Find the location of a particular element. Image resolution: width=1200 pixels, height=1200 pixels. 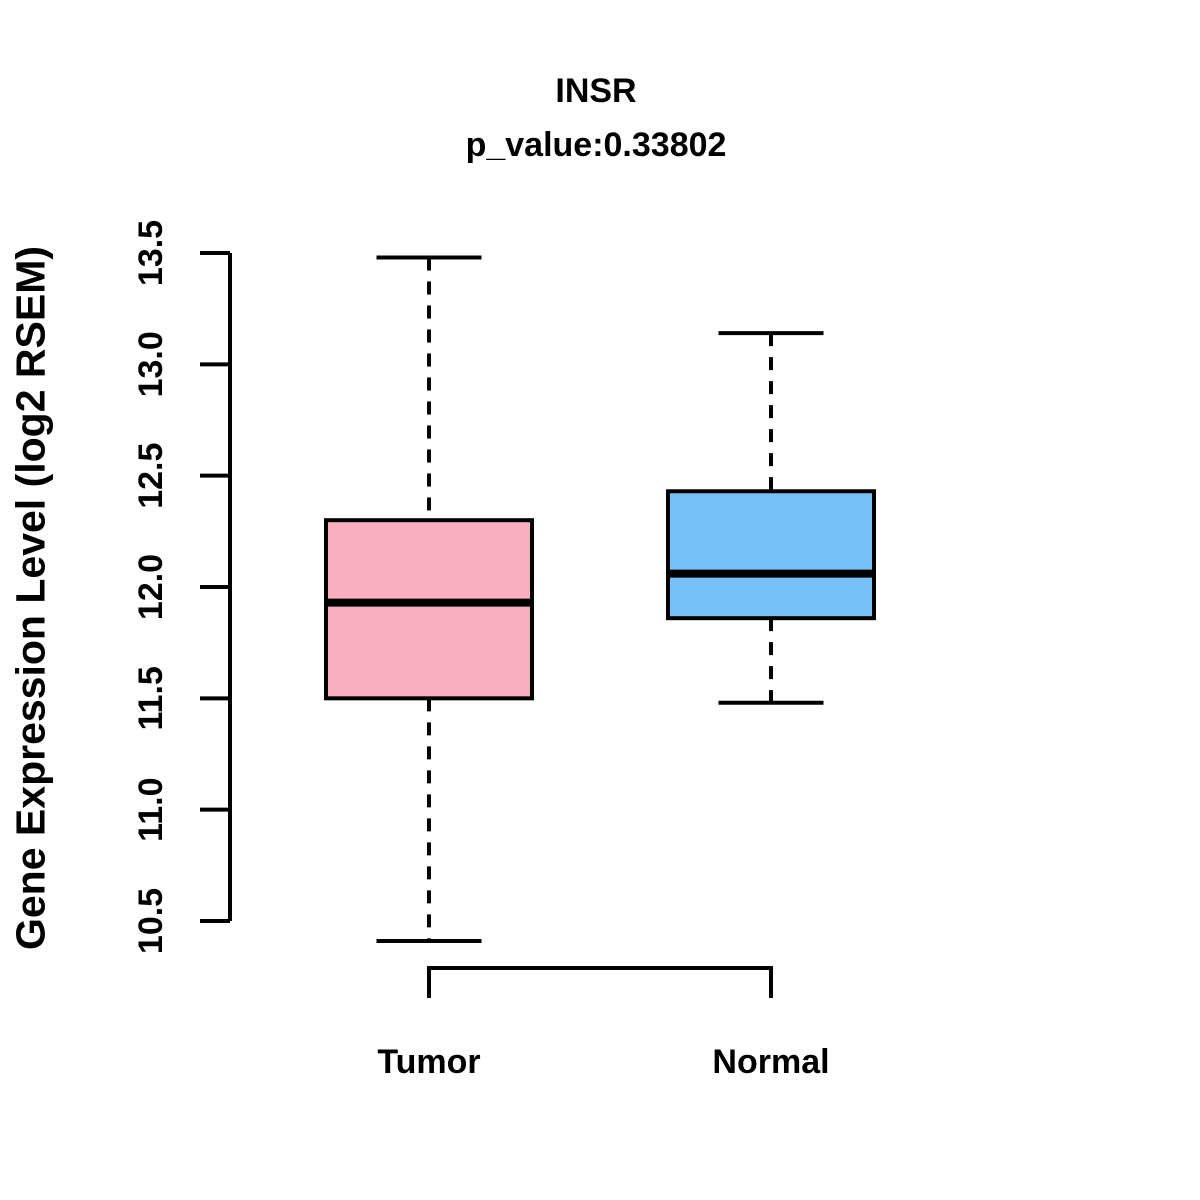

y-tick-label: 13.5 is located at coordinates (151, 253).